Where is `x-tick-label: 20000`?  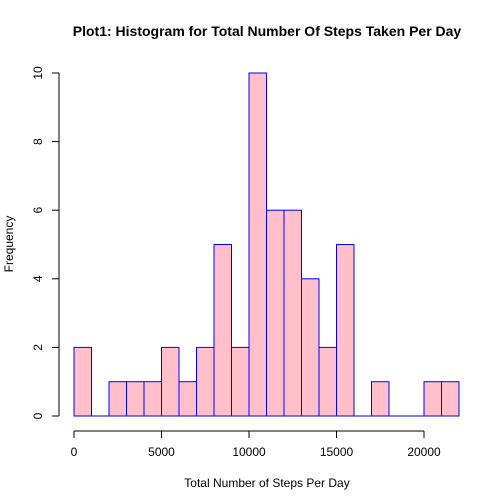
x-tick-label: 20000 is located at coordinates (424, 452).